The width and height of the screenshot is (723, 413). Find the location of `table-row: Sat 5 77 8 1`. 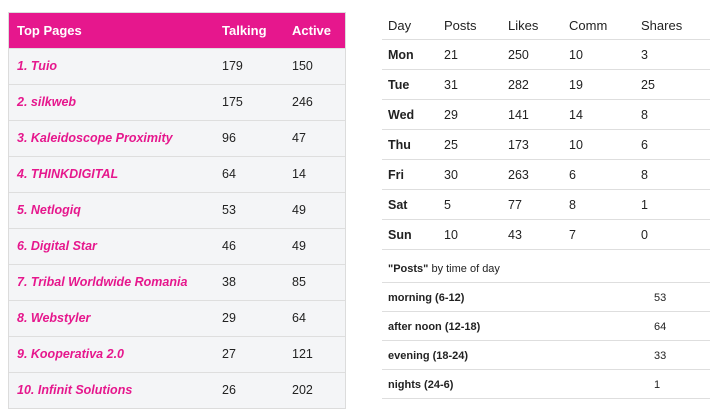

table-row: Sat 5 77 8 1 is located at coordinates (546, 204).